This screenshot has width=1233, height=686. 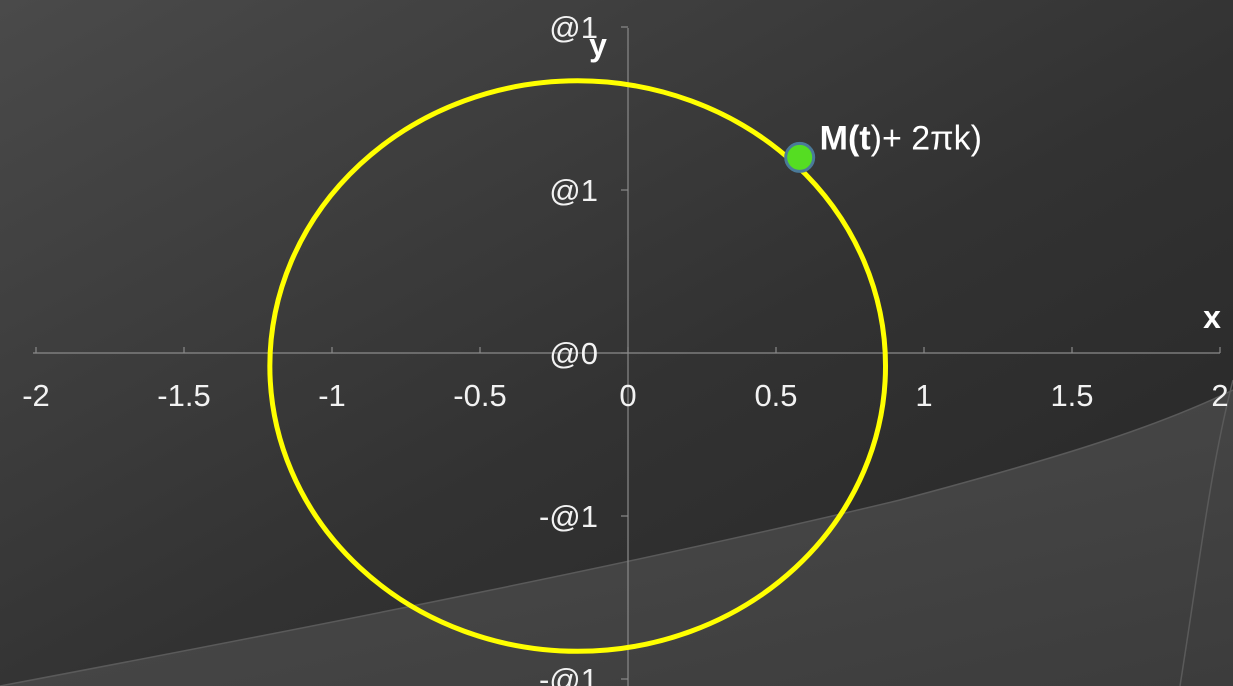 I want to click on x-tick-label: 1.5, so click(x=1071, y=395).